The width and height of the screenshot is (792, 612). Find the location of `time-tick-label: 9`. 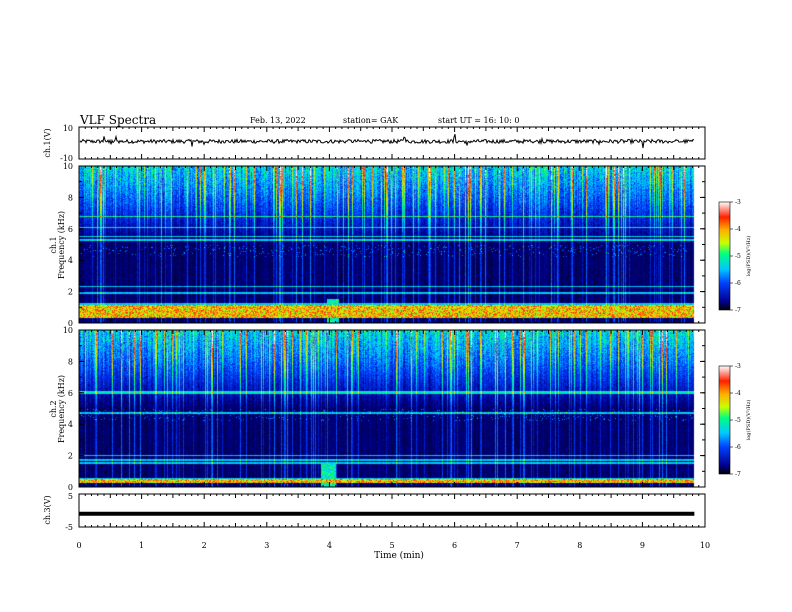

time-tick-label: 9 is located at coordinates (642, 545).